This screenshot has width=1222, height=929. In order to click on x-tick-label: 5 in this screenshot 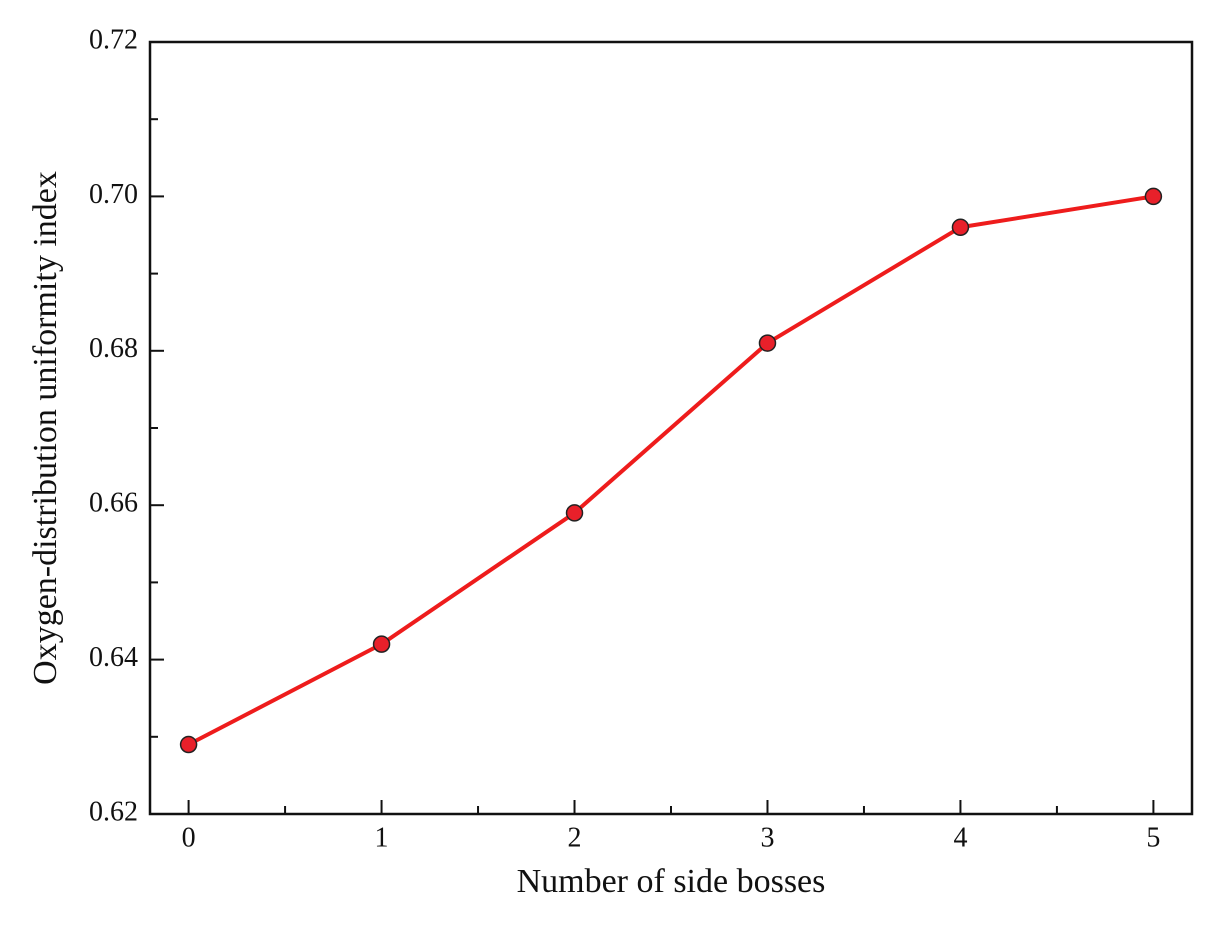, I will do `click(1153, 837)`.